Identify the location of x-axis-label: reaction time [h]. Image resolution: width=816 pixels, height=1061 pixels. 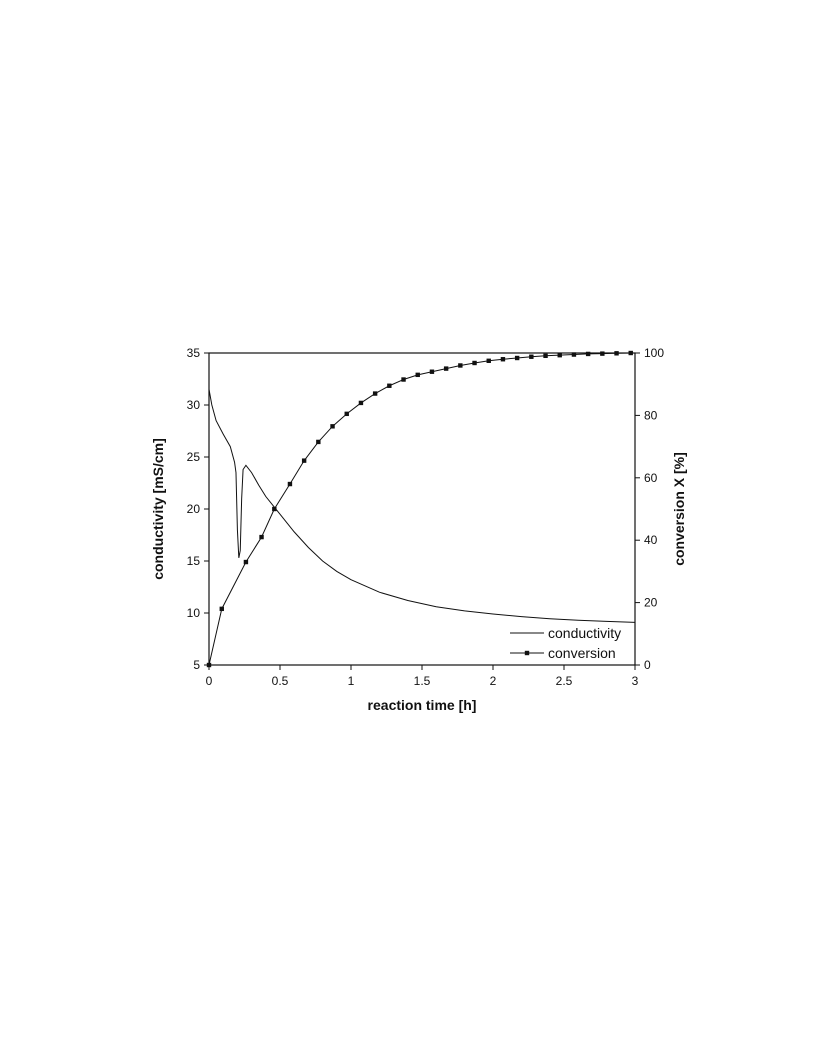
(422, 705).